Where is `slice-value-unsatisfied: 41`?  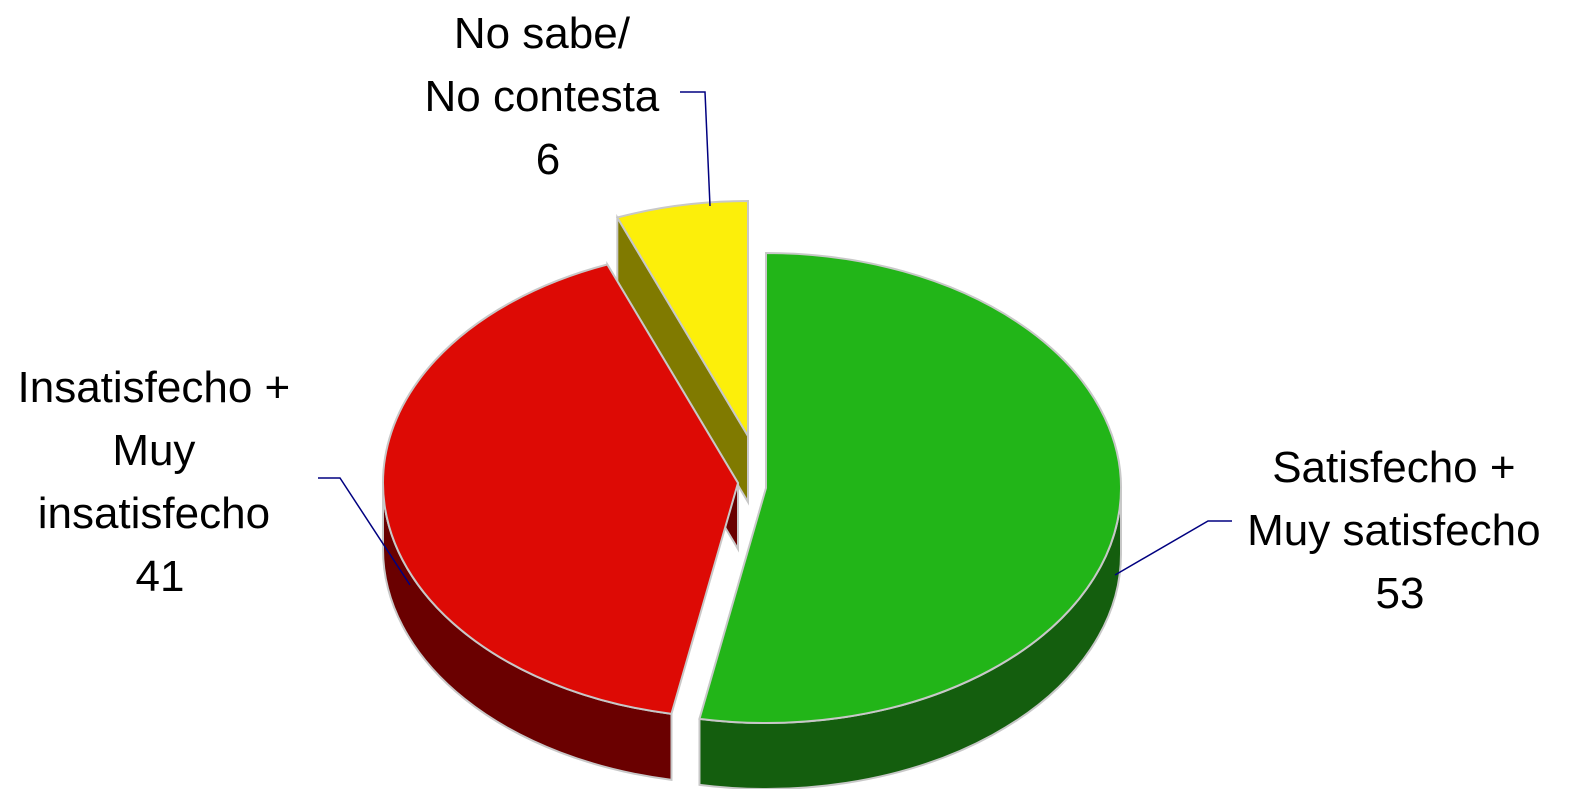 slice-value-unsatisfied: 41 is located at coordinates (160, 576).